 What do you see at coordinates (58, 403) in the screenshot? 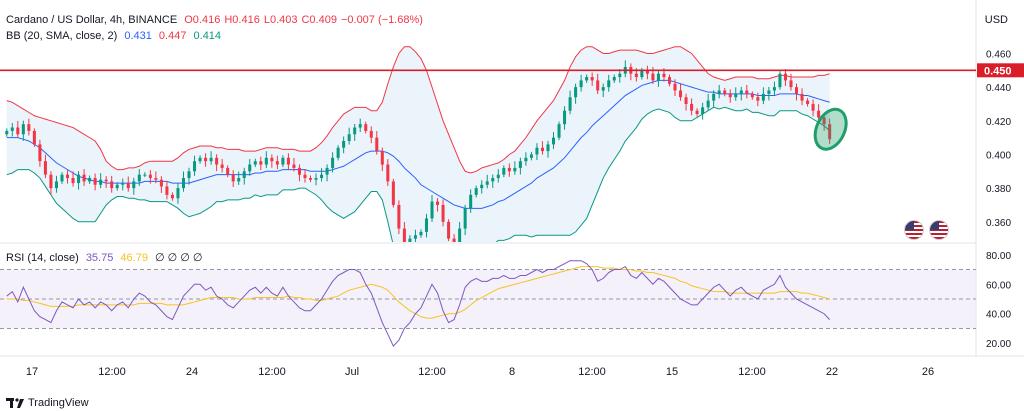
I see `brand-name: TradingView` at bounding box center [58, 403].